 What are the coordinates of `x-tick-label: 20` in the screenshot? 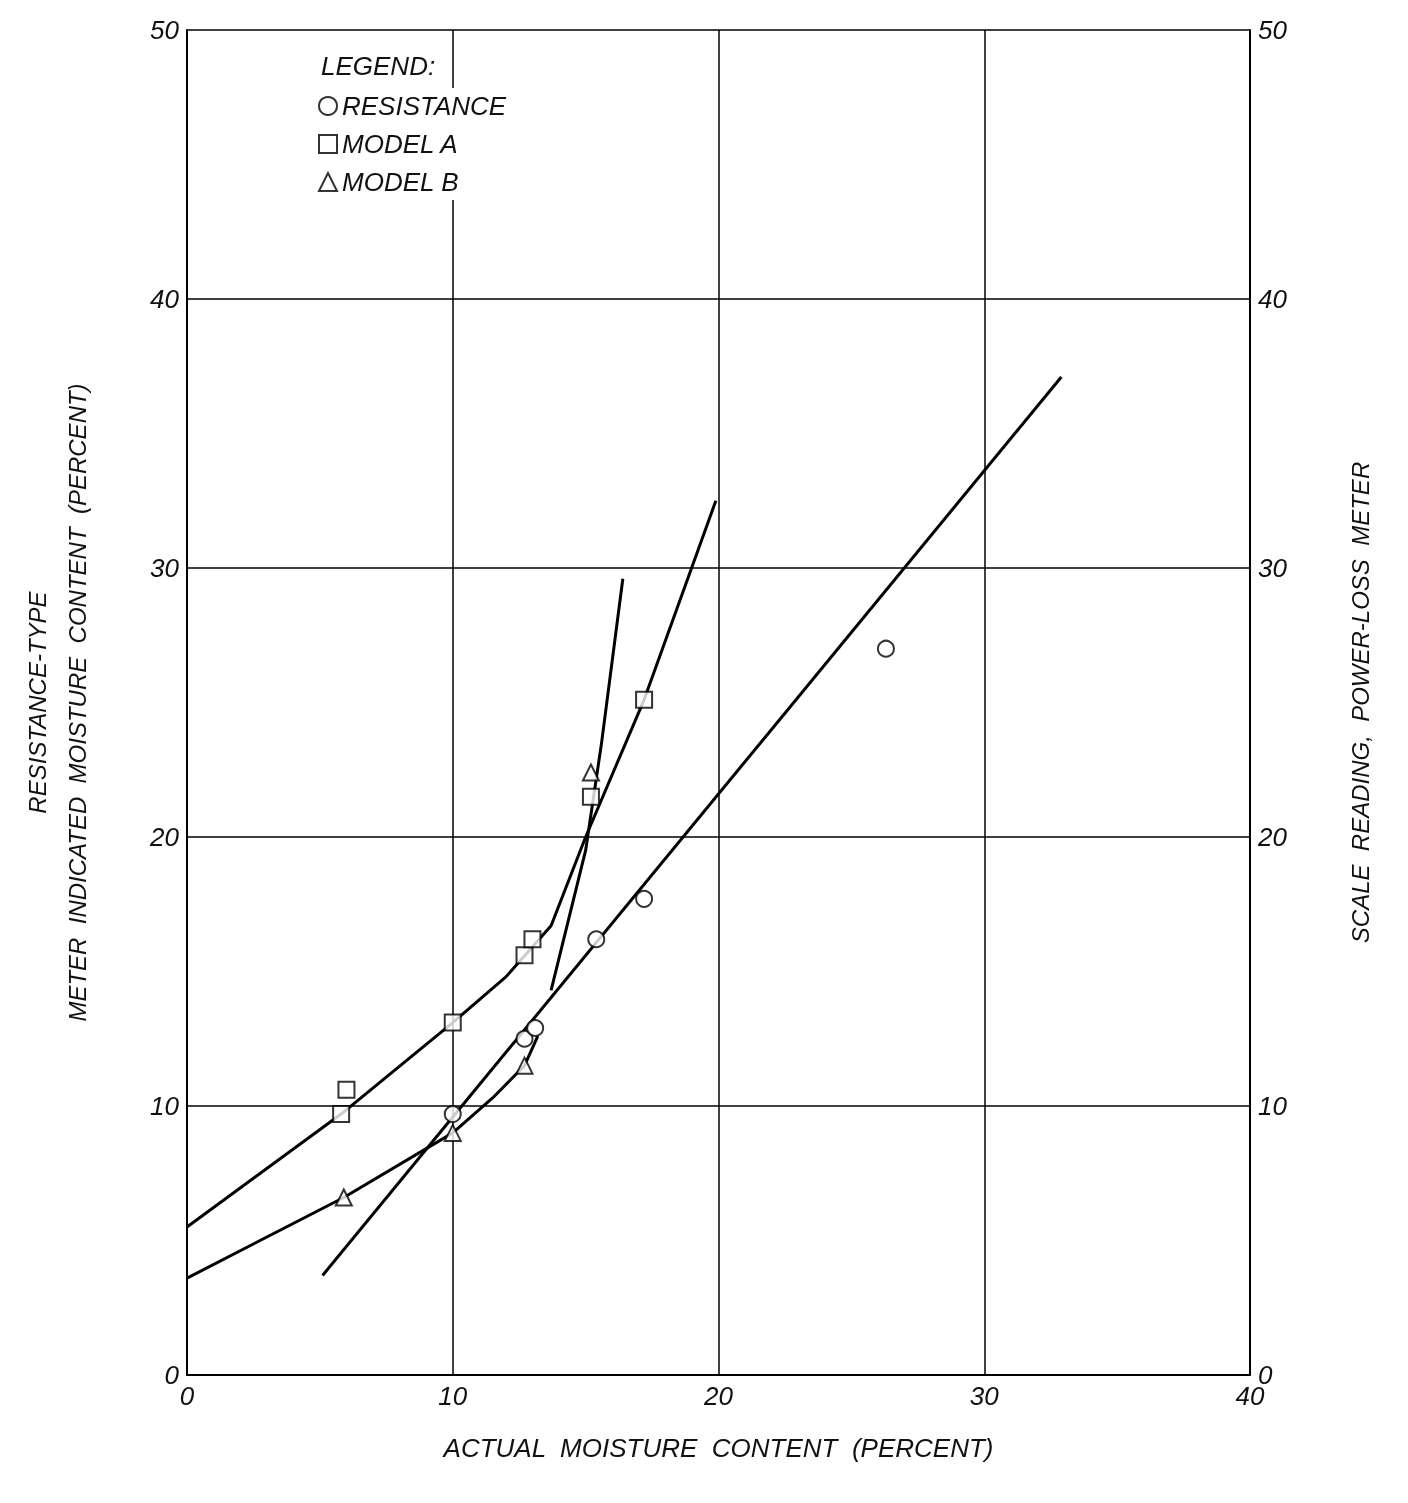 It's located at (718, 1396).